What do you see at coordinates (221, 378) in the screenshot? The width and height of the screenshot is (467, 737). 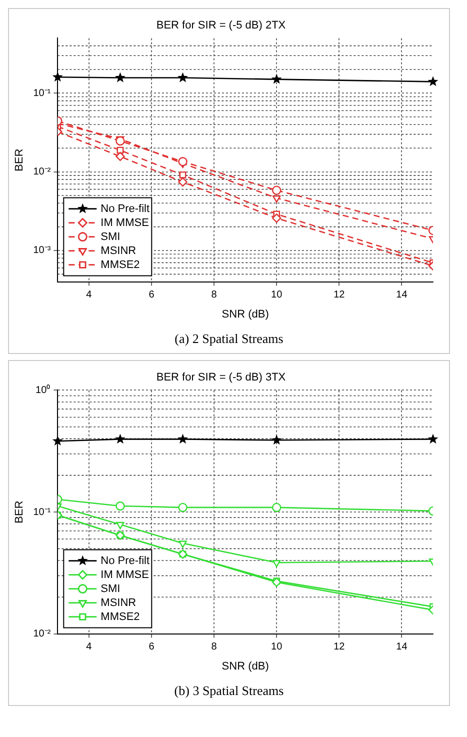 I see `chart-title: BER for SIR = (-5 dB) 3TX` at bounding box center [221, 378].